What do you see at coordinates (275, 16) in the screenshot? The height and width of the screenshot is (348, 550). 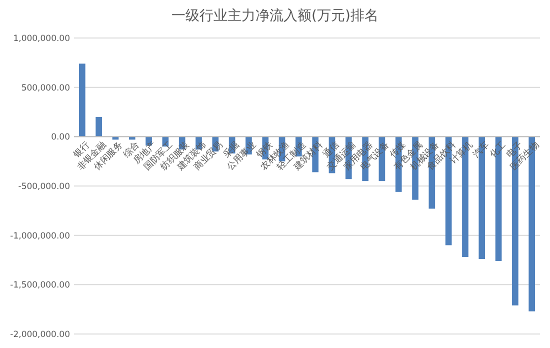 I see `chart-title: 一级行业主力净流入额(万元)排名` at bounding box center [275, 16].